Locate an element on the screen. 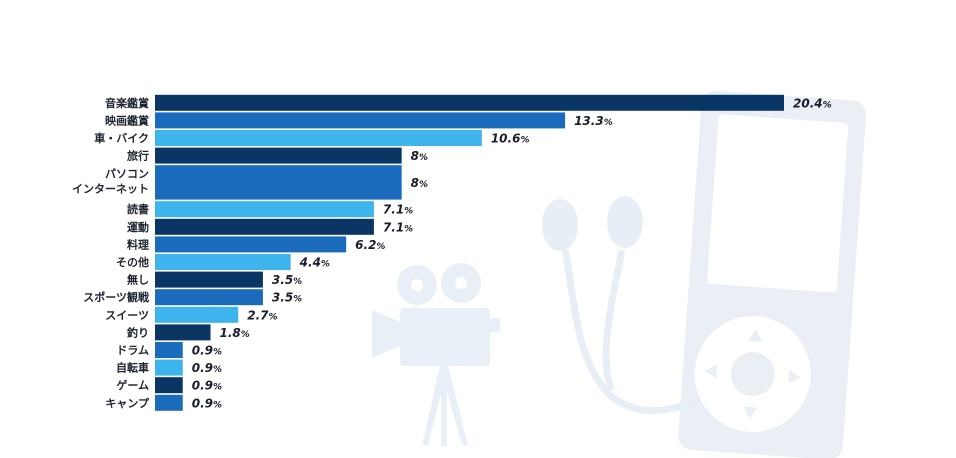 The height and width of the screenshot is (458, 956). category-label: ゲーム is located at coordinates (132, 385).